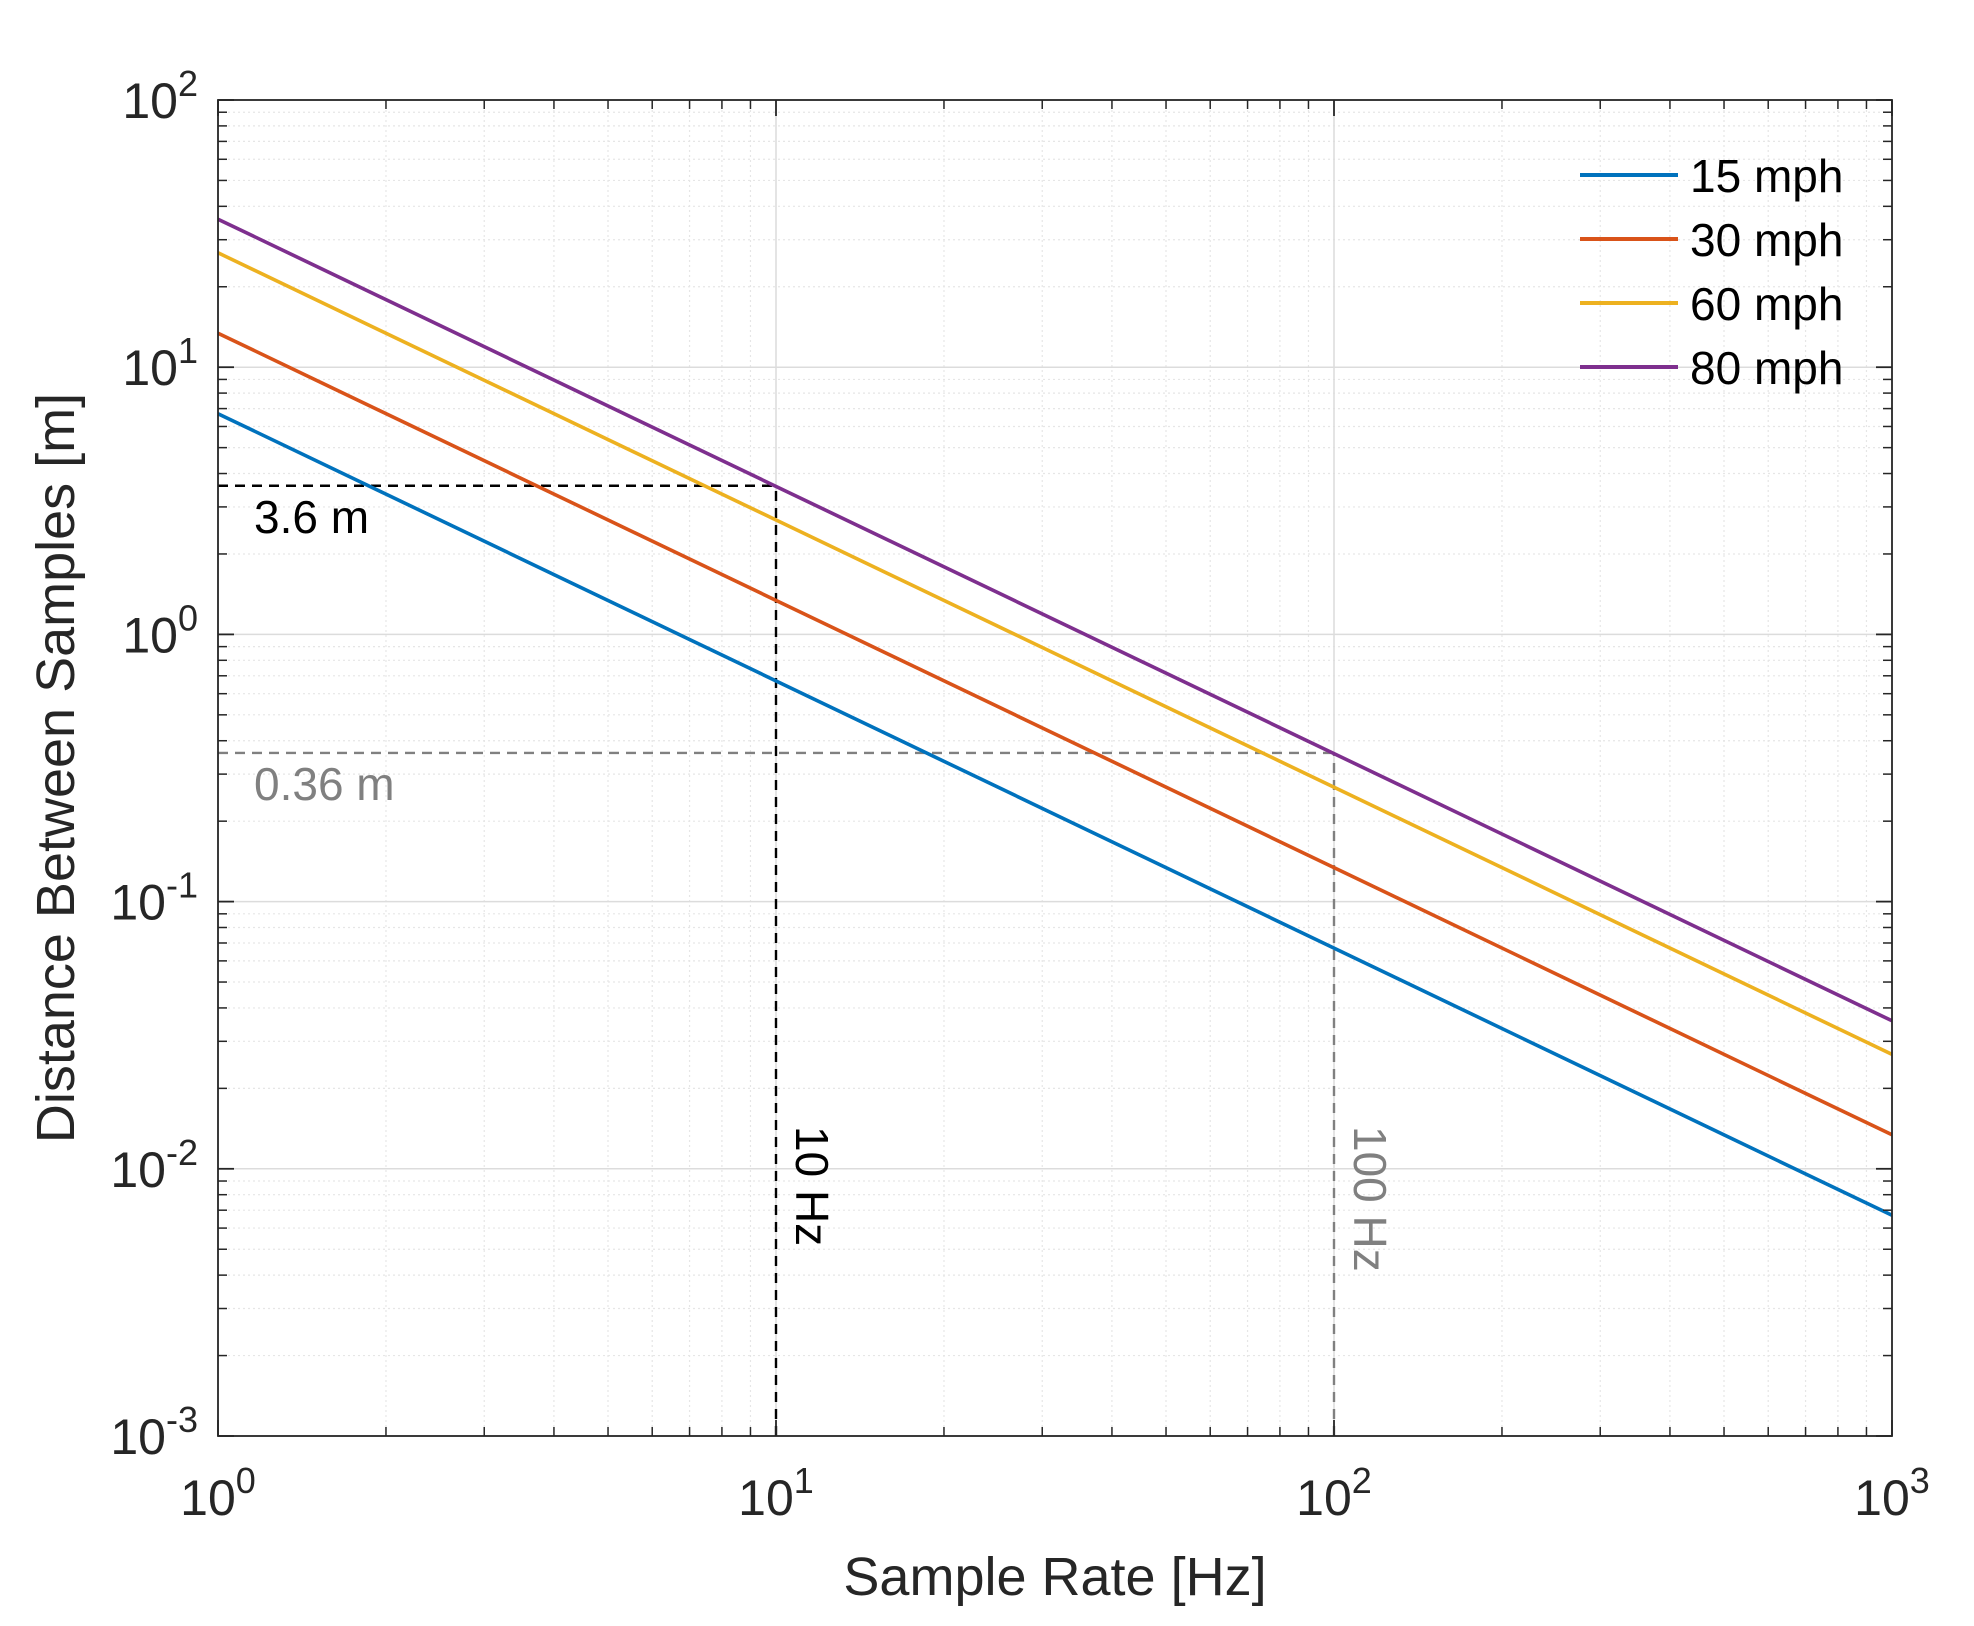 The image size is (1974, 1626). I want to click on legend-label: 60 mph, so click(1766, 304).